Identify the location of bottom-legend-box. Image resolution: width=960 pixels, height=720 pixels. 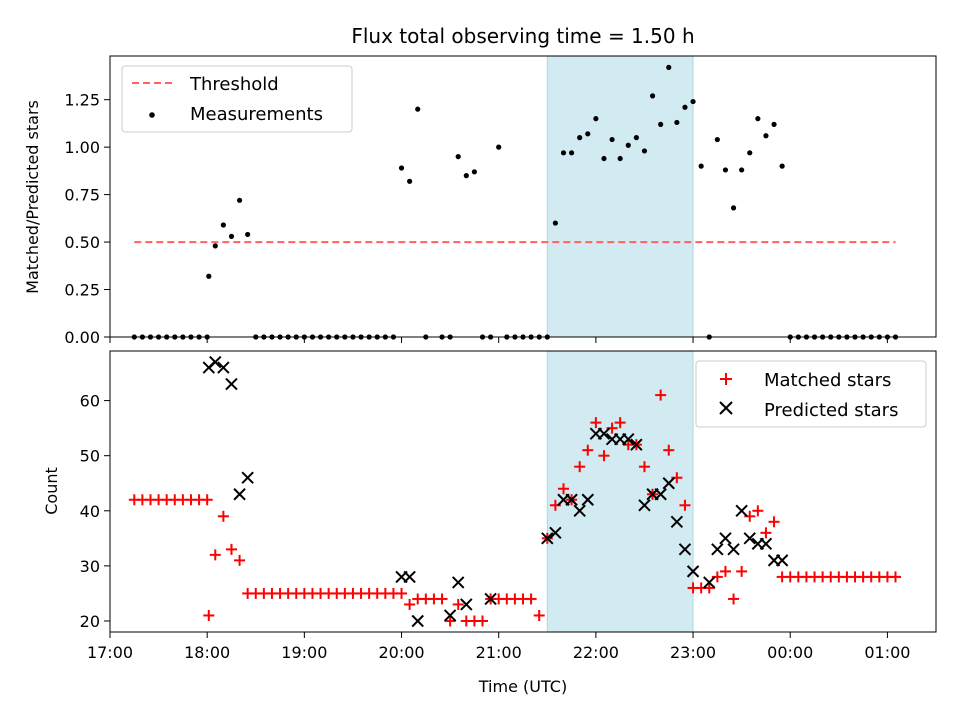
(811, 394).